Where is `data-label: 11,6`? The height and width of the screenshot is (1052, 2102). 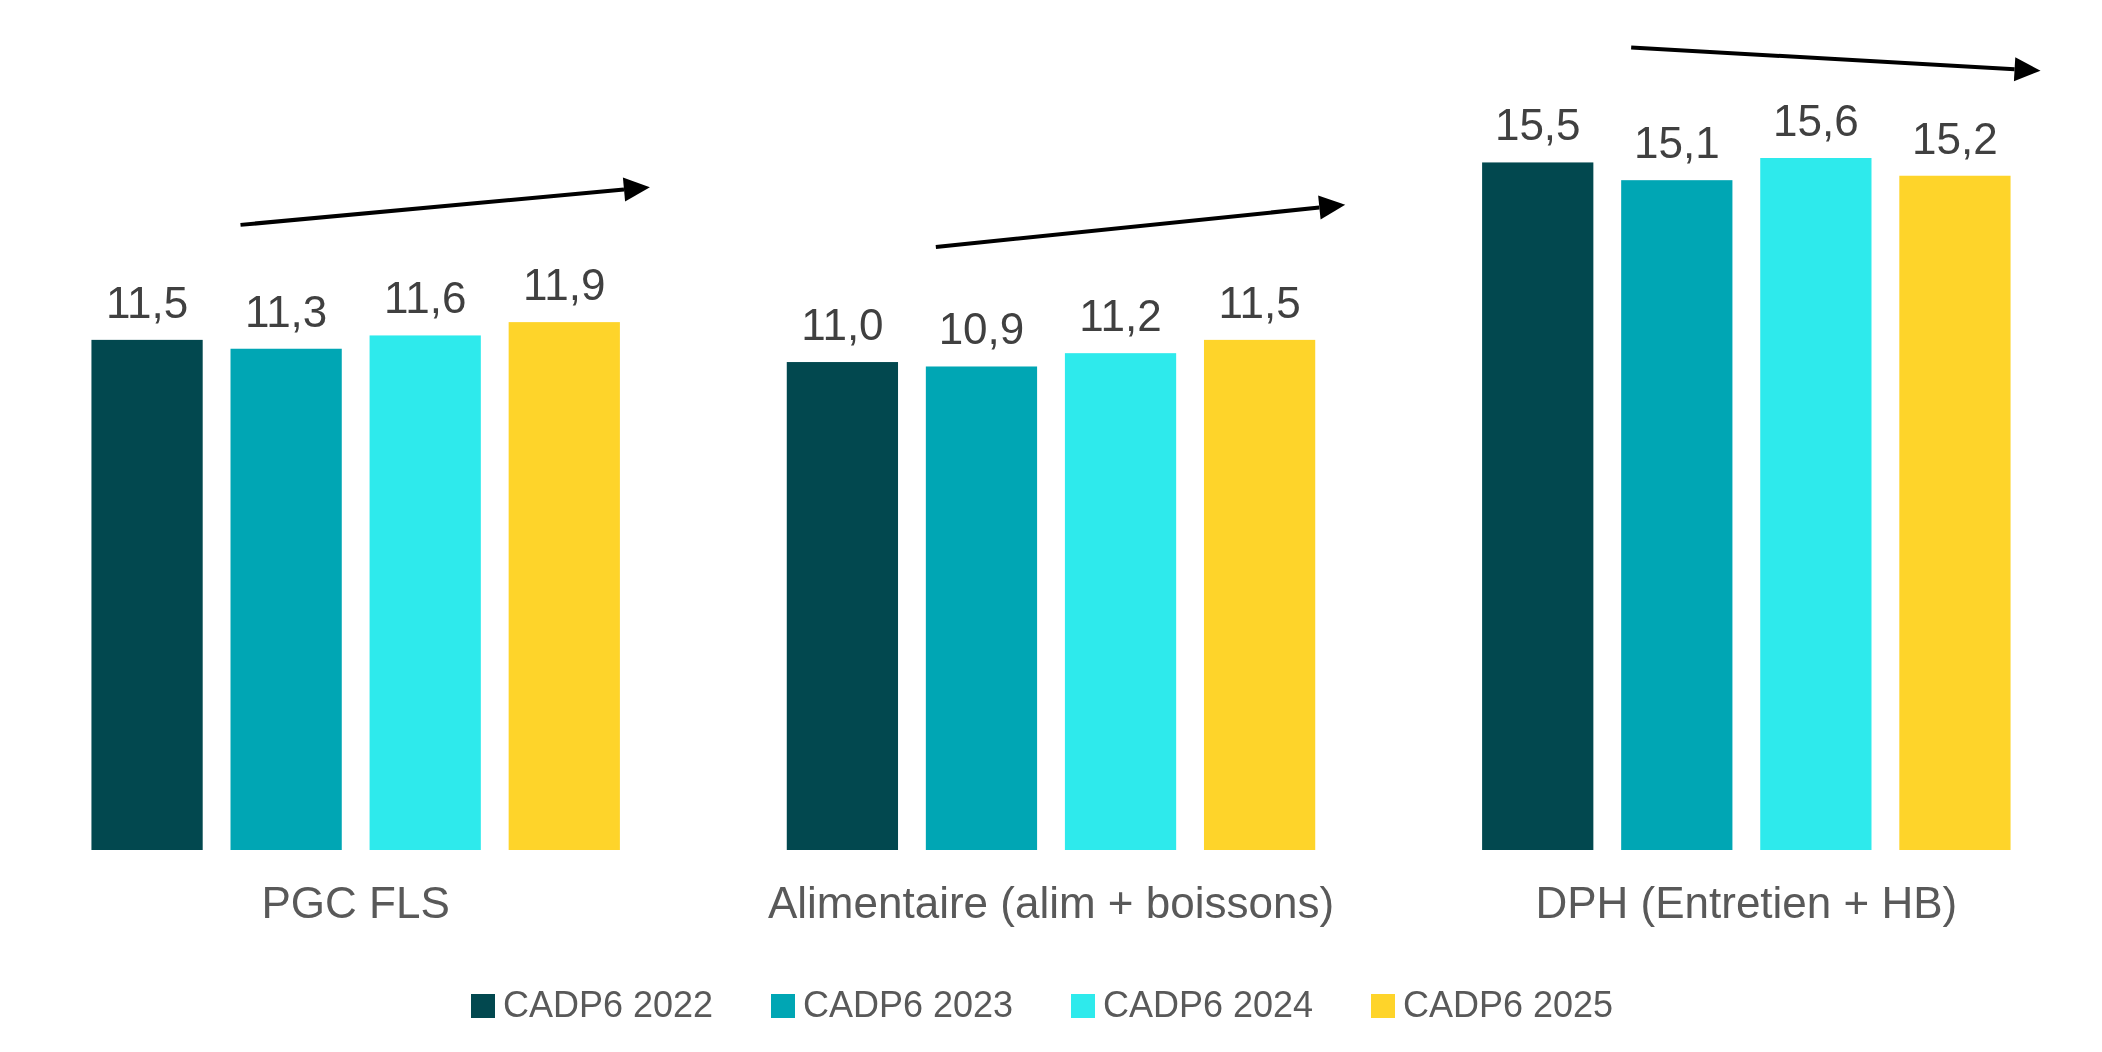
data-label: 11,6 is located at coordinates (425, 298).